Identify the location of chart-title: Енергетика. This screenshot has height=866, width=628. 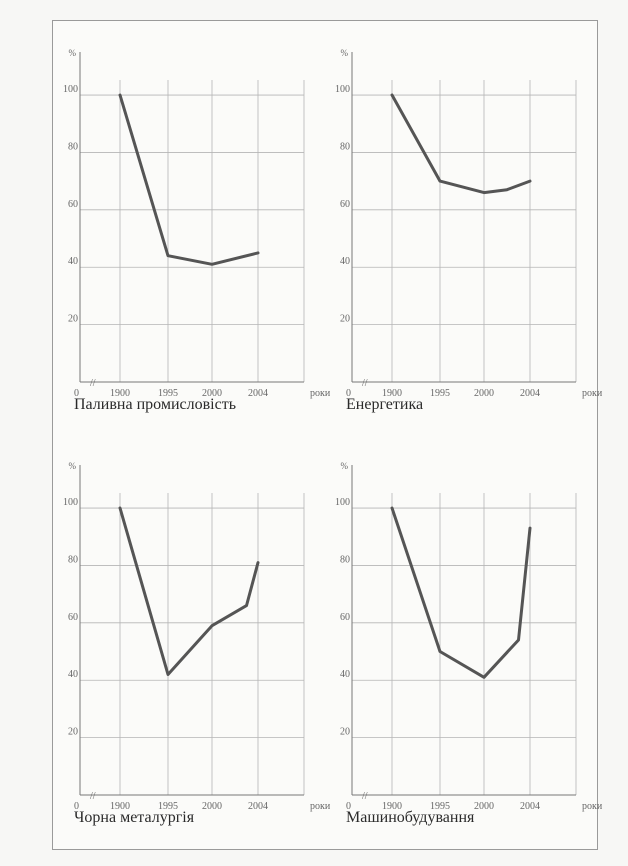
(385, 404).